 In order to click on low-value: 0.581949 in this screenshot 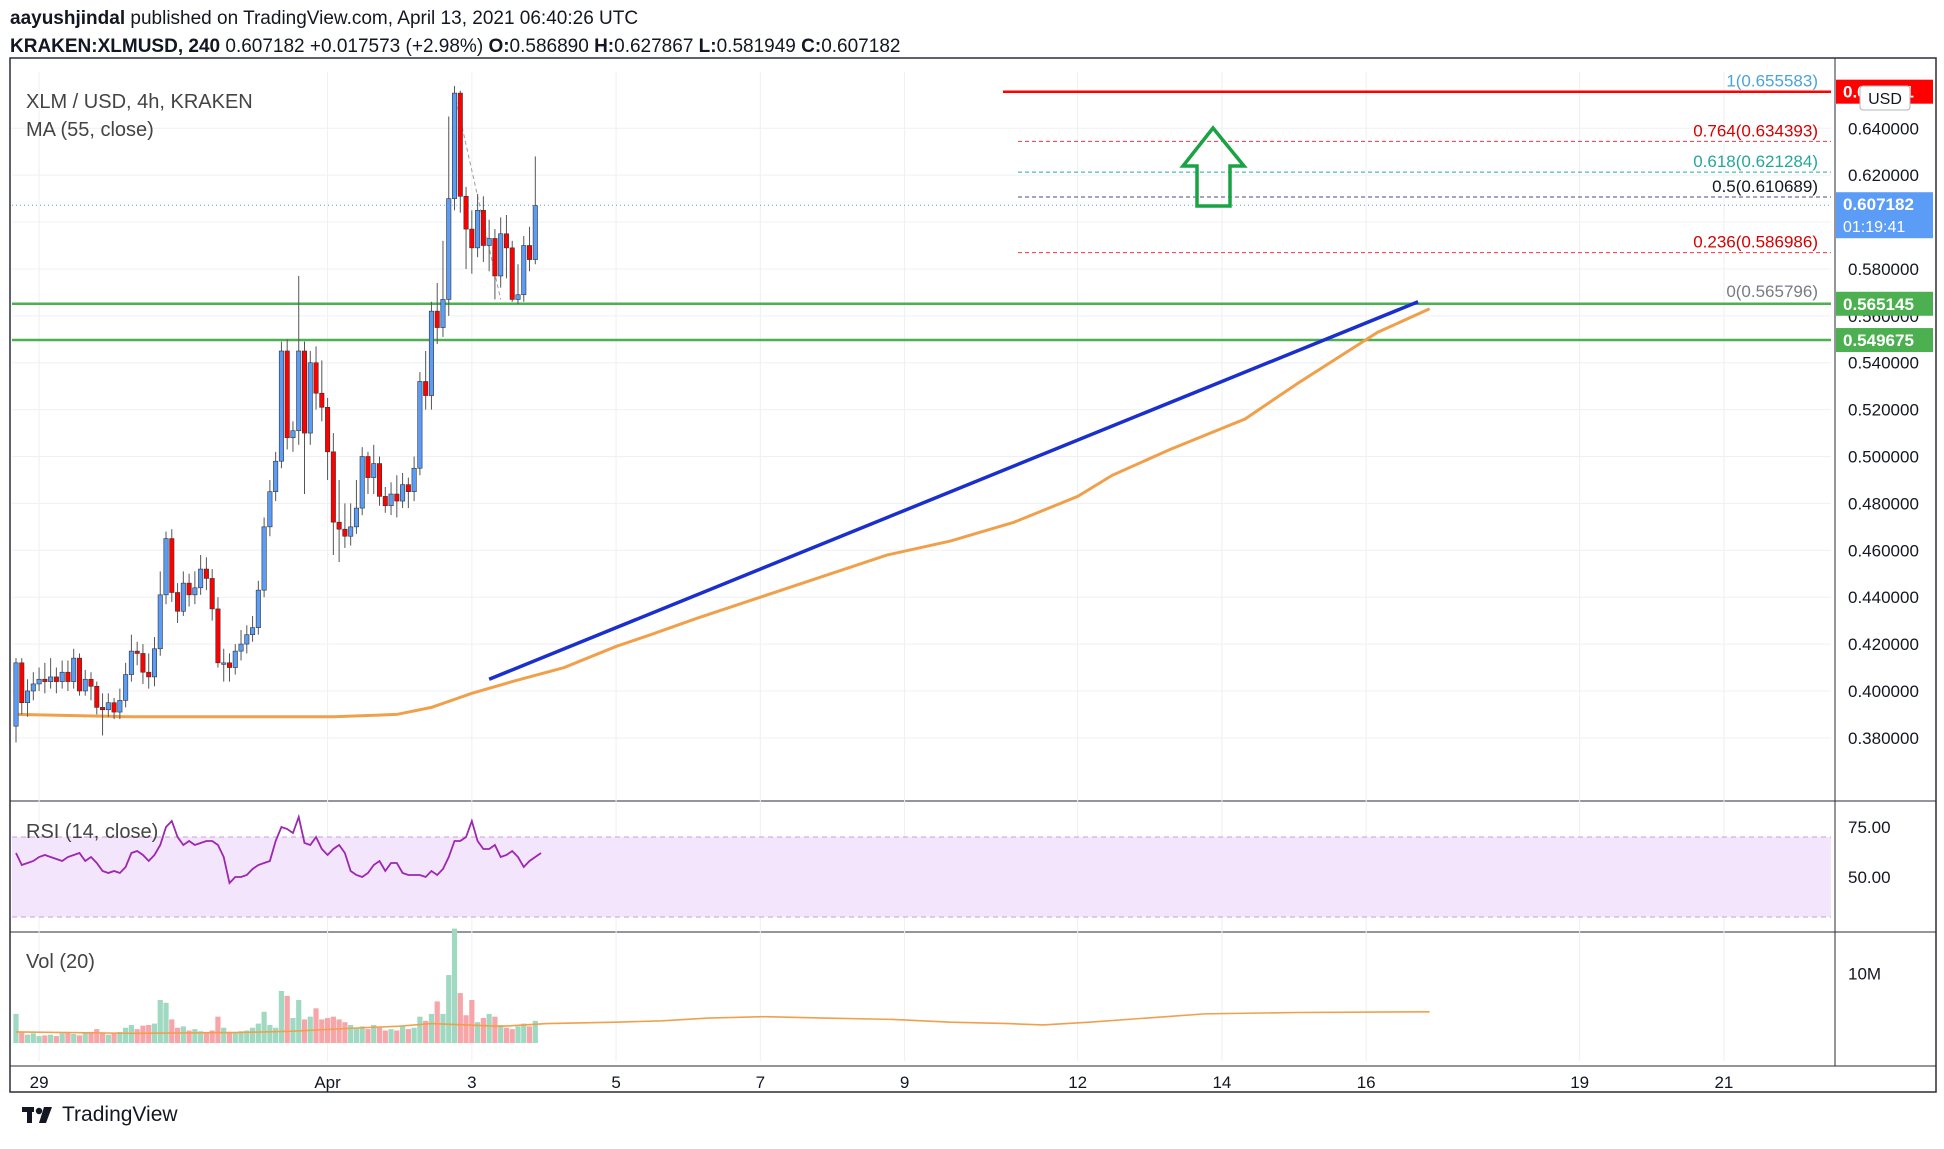, I will do `click(756, 46)`.